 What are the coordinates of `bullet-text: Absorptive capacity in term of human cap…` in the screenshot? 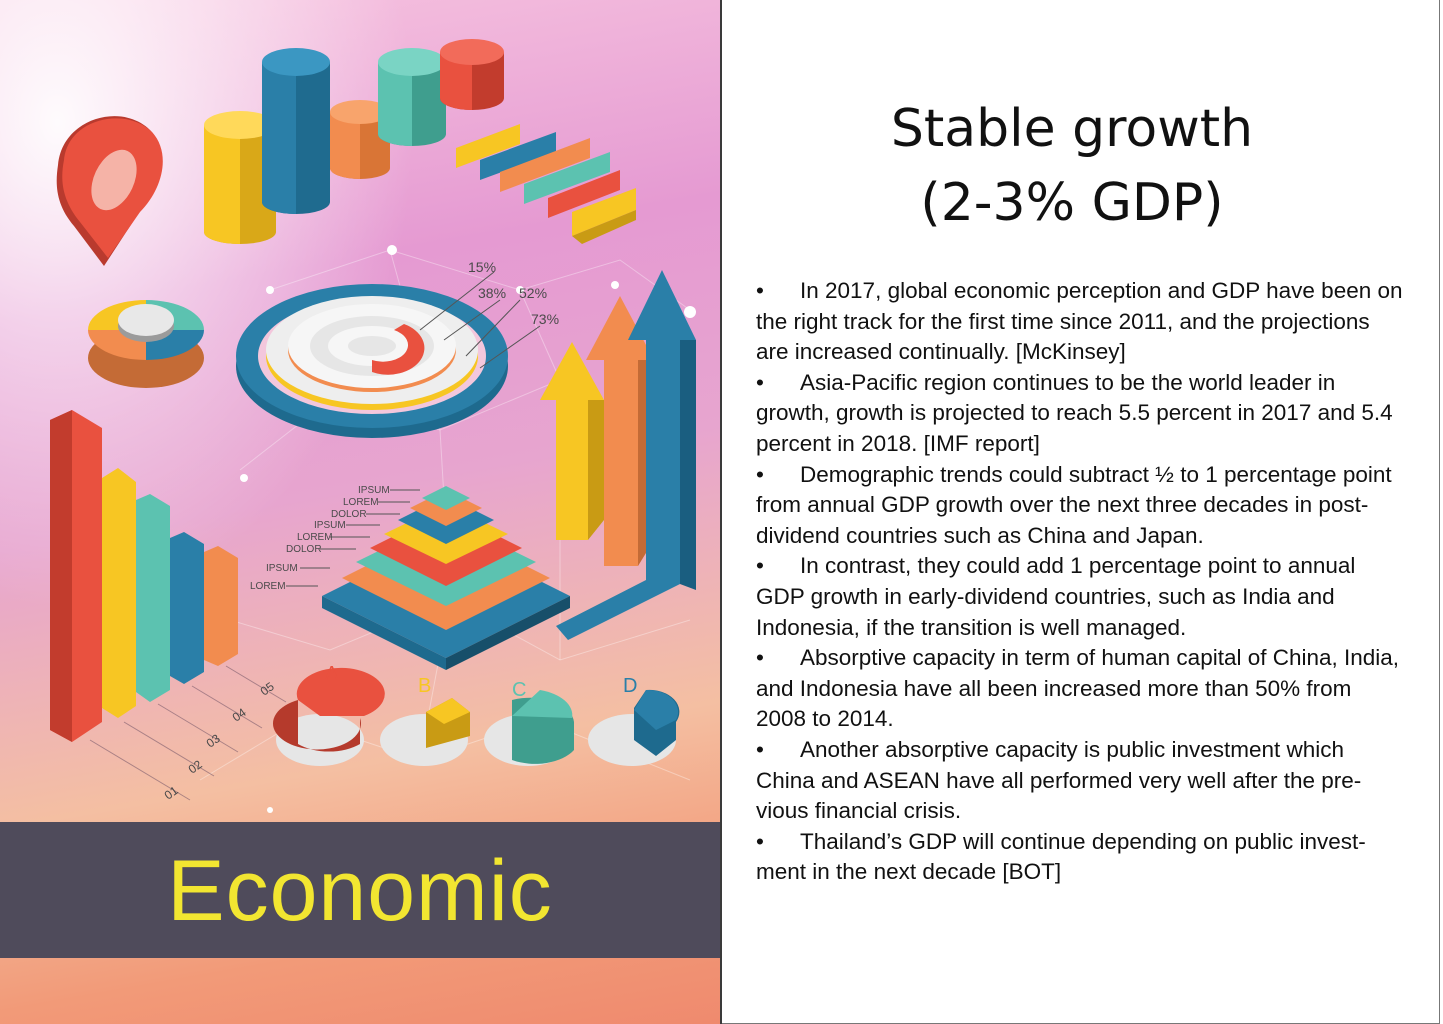 It's located at (1078, 688).